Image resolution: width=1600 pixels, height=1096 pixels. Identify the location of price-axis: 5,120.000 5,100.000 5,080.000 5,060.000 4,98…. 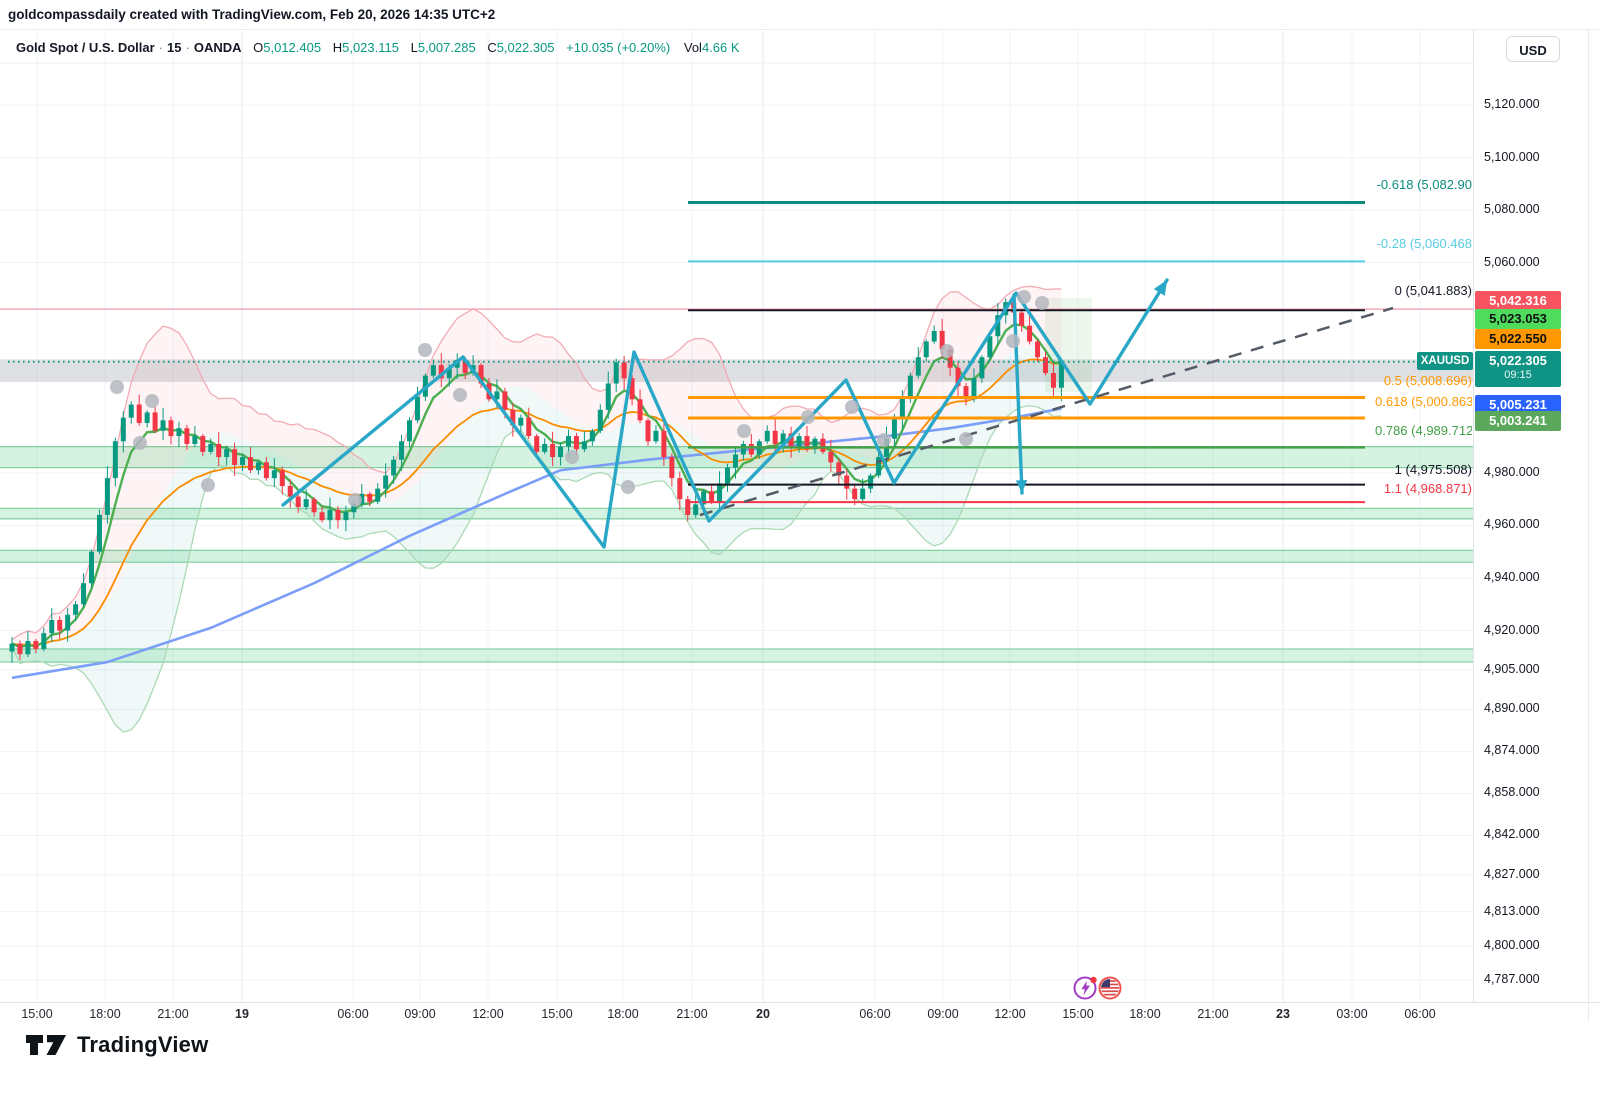
(1536, 526).